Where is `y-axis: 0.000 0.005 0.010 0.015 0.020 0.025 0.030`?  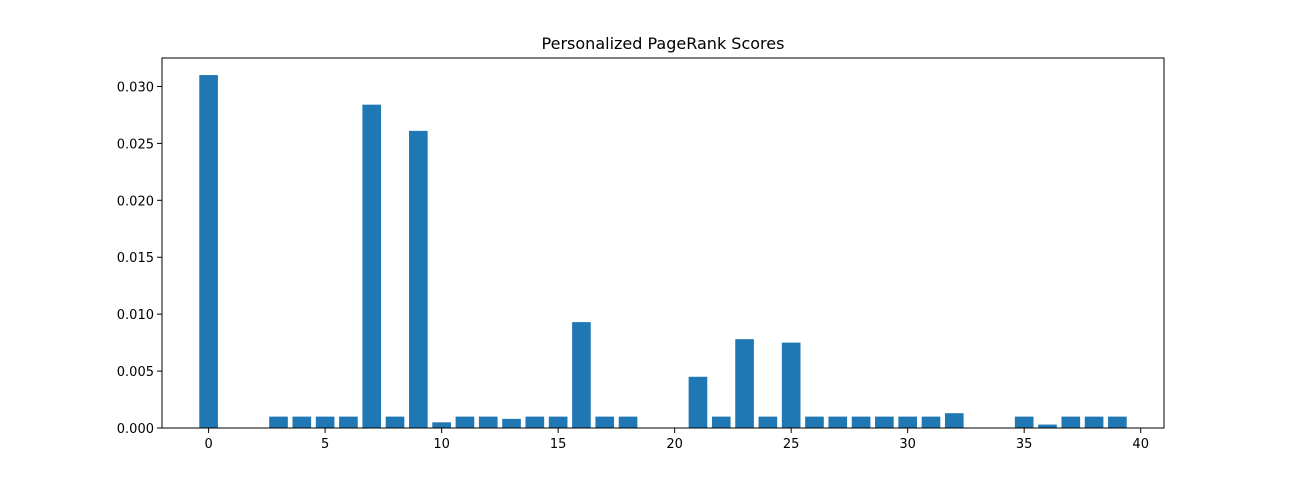 y-axis: 0.000 0.005 0.010 0.015 0.020 0.025 0.030 is located at coordinates (139, 258).